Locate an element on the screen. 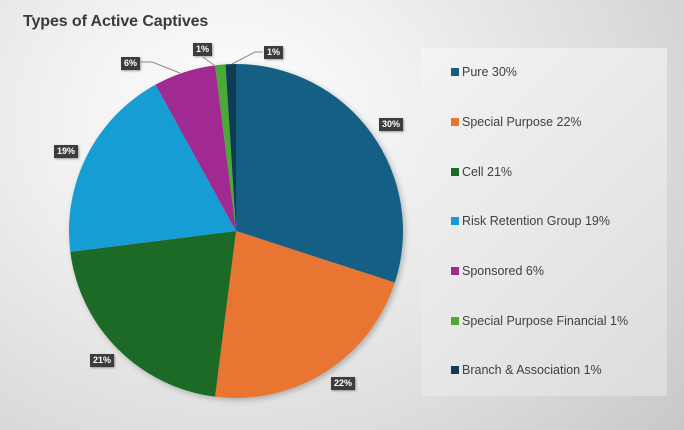 The width and height of the screenshot is (684, 430). data-label-branch-association: 1% is located at coordinates (274, 52).